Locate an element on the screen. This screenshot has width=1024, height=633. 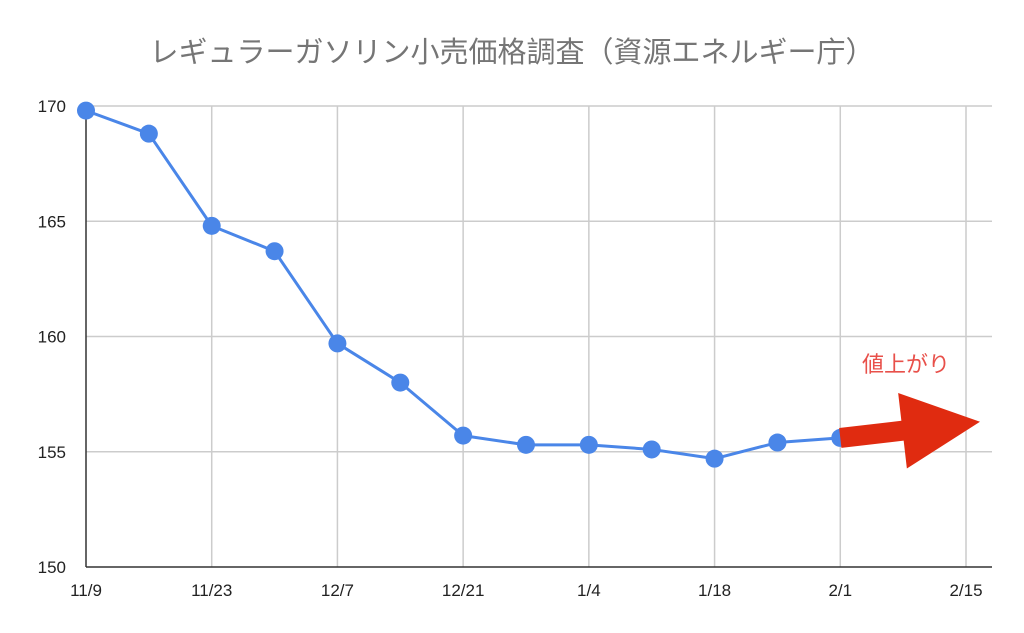
x-tick-label: 2/1 is located at coordinates (840, 590).